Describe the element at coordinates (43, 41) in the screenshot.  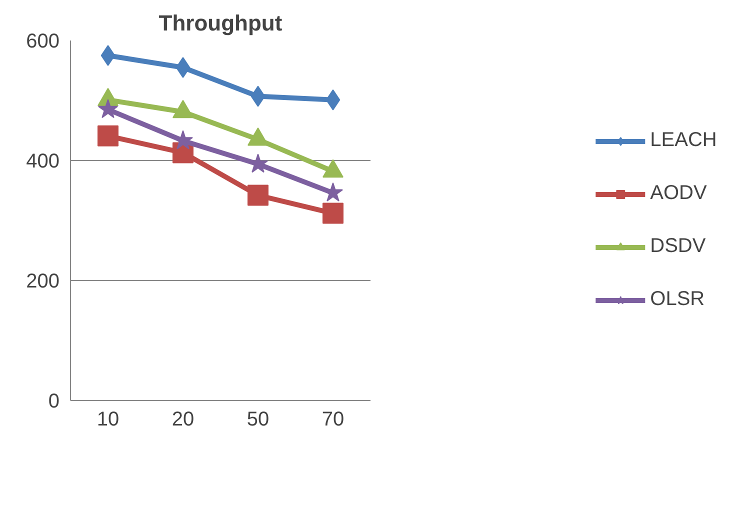
I see `y-tick-label: 600` at that location.